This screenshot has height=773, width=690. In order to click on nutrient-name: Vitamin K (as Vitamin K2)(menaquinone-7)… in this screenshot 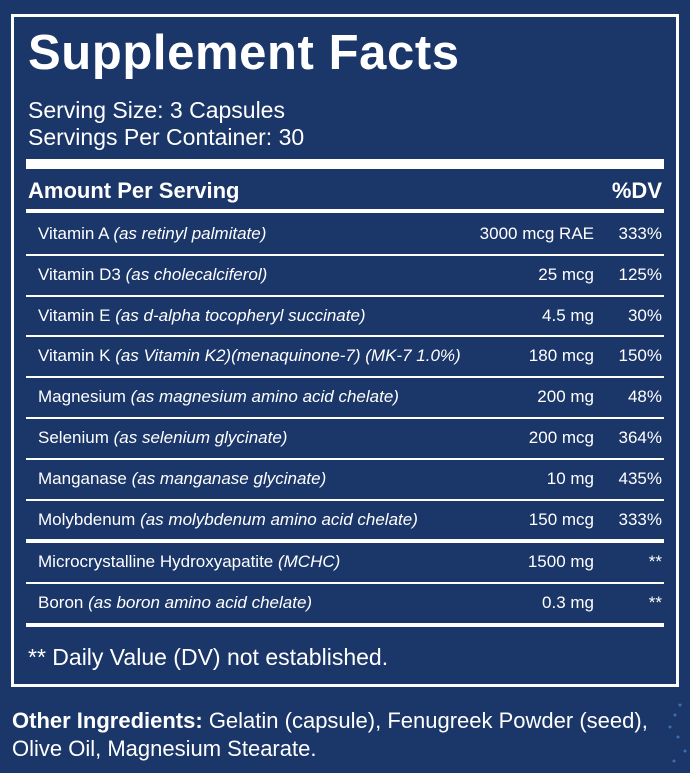, I will do `click(249, 356)`.